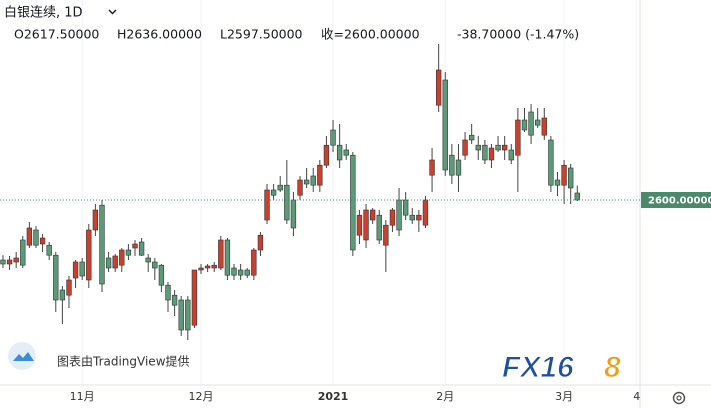 The image size is (711, 408). What do you see at coordinates (612, 367) in the screenshot?
I see `logo-accent: 8` at bounding box center [612, 367].